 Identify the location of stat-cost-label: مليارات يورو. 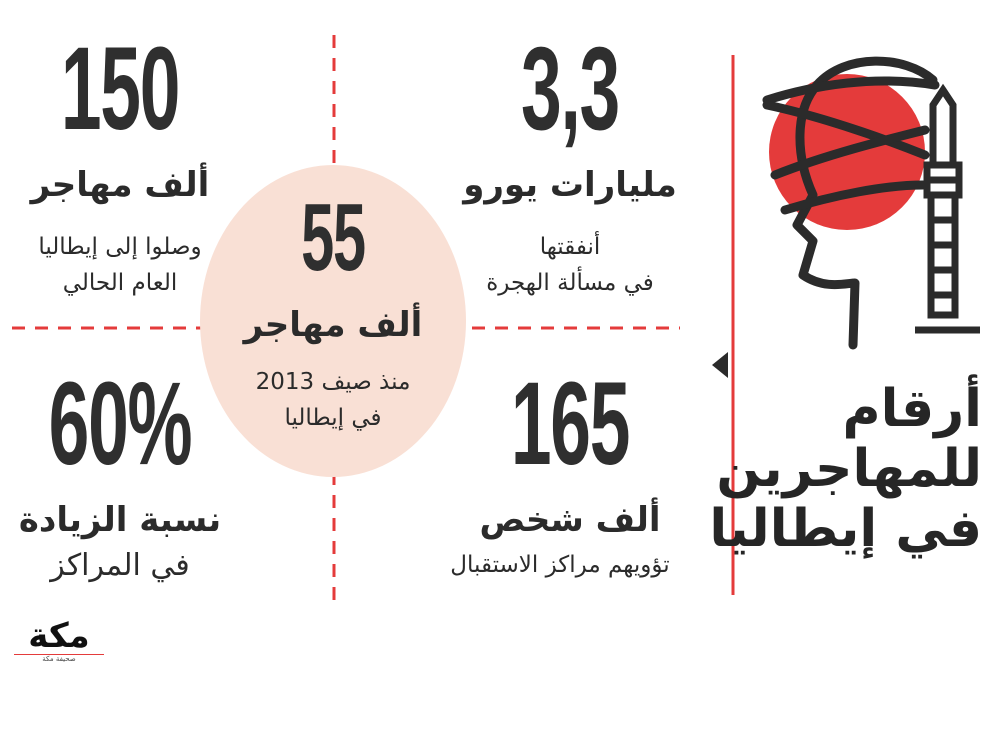
(570, 185).